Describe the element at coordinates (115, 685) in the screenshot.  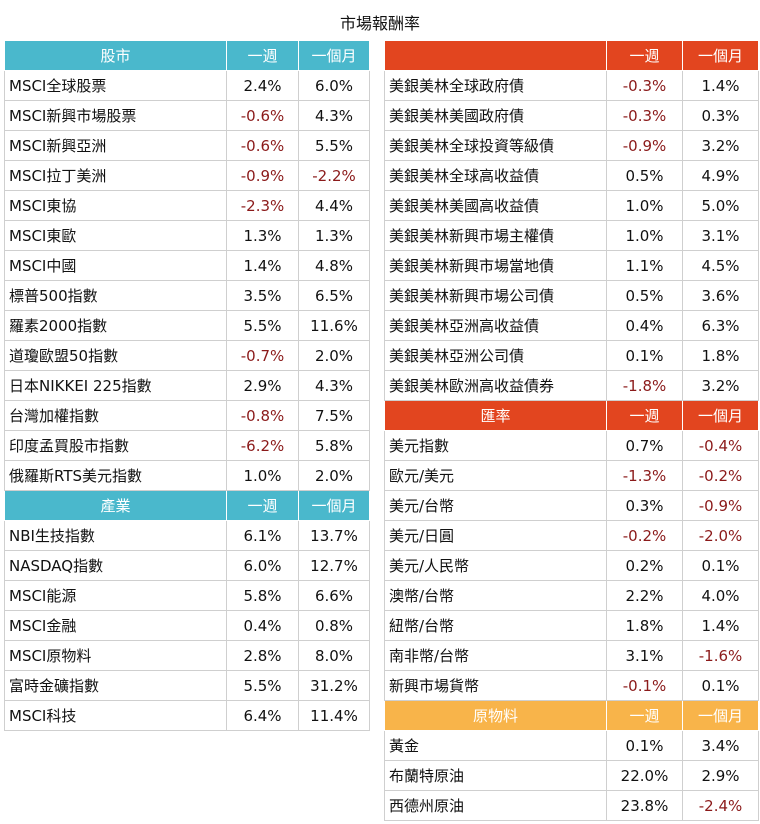
I see `row-name: 富時金礦指數` at that location.